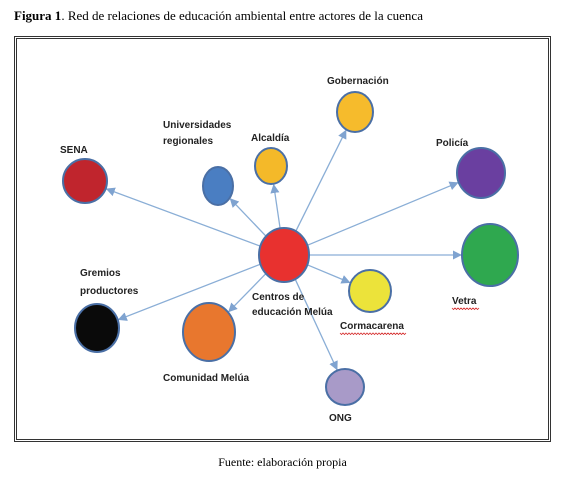  Describe the element at coordinates (490, 255) in the screenshot. I see `node-vetra` at that location.